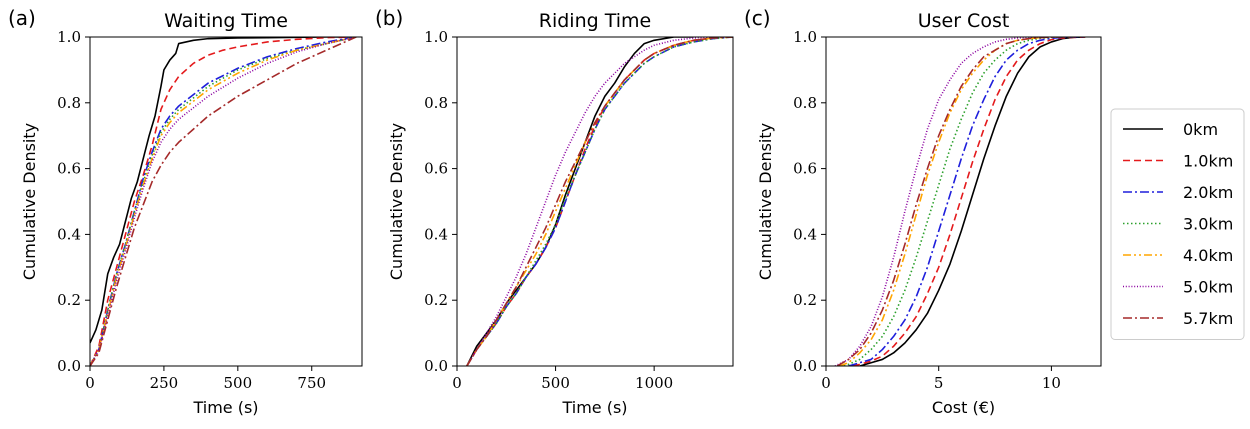  What do you see at coordinates (939, 383) in the screenshot?
I see `x-tick-label: 5` at bounding box center [939, 383].